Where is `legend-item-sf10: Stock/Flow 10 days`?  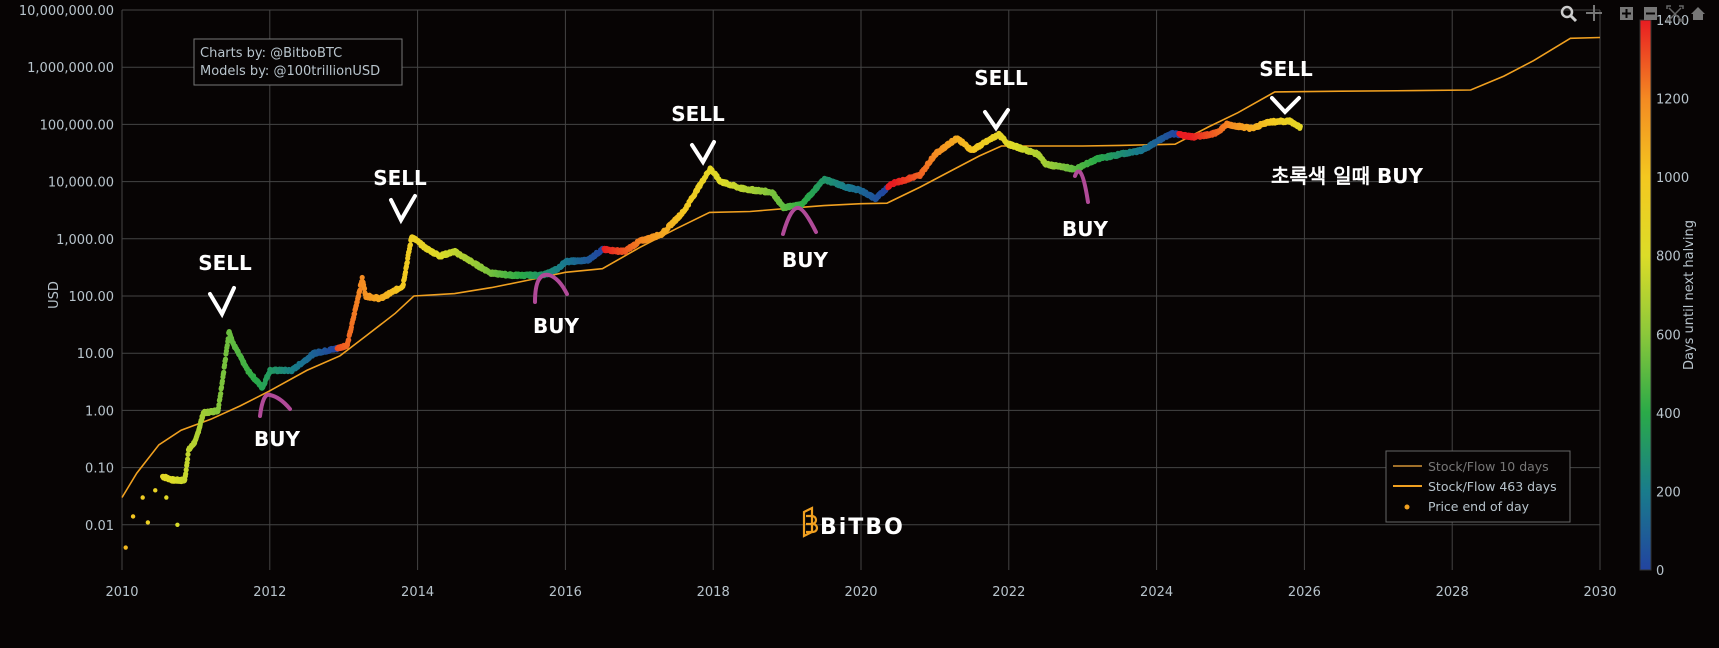 legend-item-sf10: Stock/Flow 10 days is located at coordinates (1471, 466).